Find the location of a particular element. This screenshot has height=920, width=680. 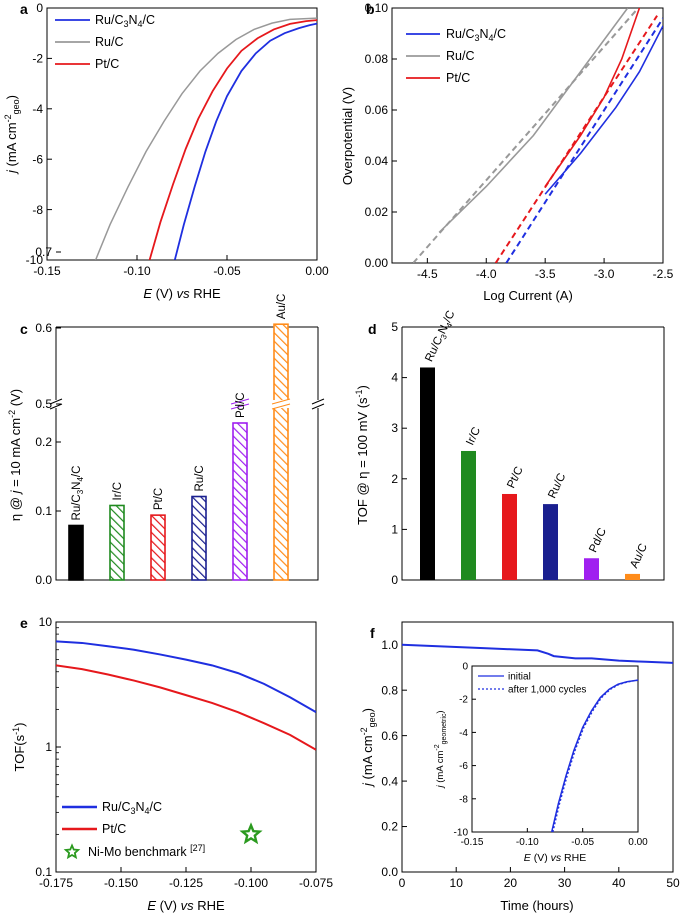

bar-label-pt-c: Pt/C is located at coordinates (159, 499).